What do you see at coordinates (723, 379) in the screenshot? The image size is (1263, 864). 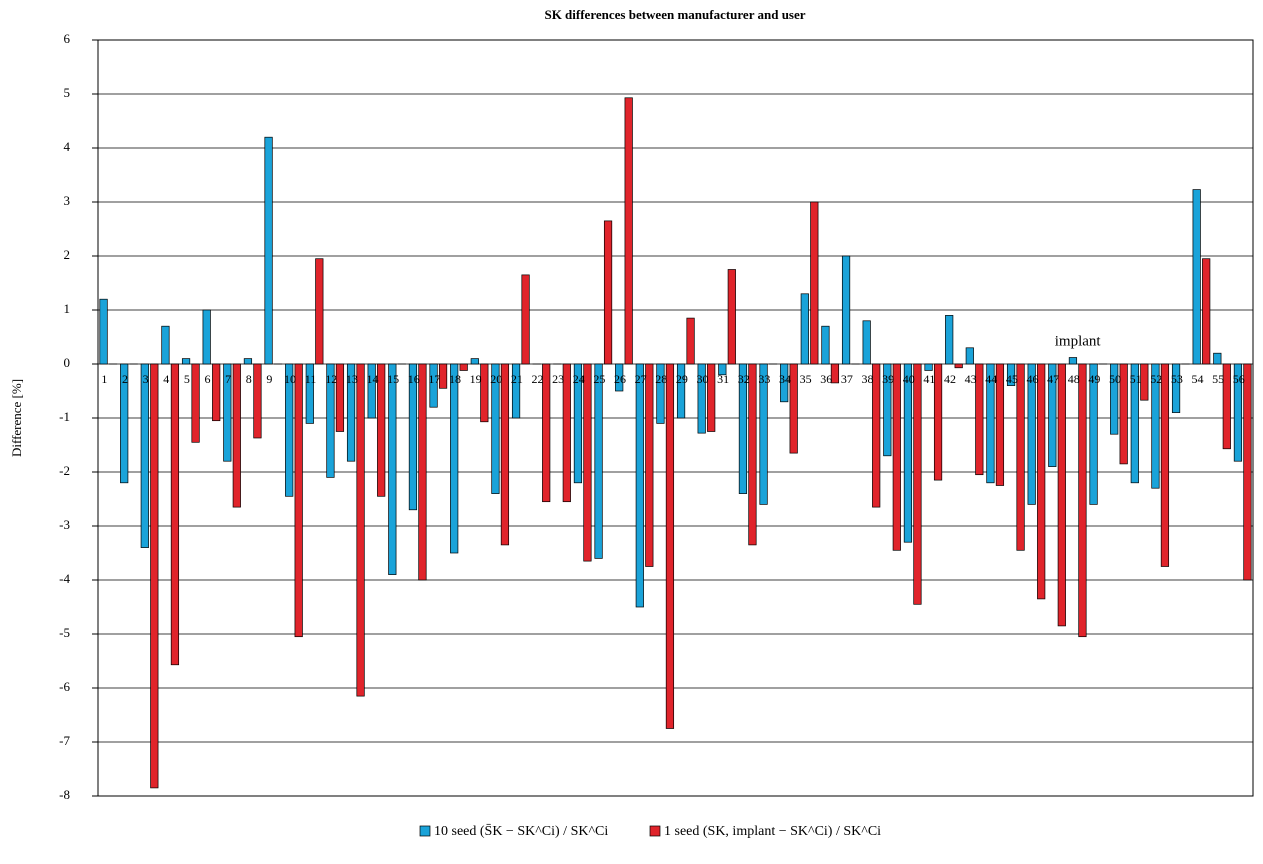 I see `x-tick-label: 31` at bounding box center [723, 379].